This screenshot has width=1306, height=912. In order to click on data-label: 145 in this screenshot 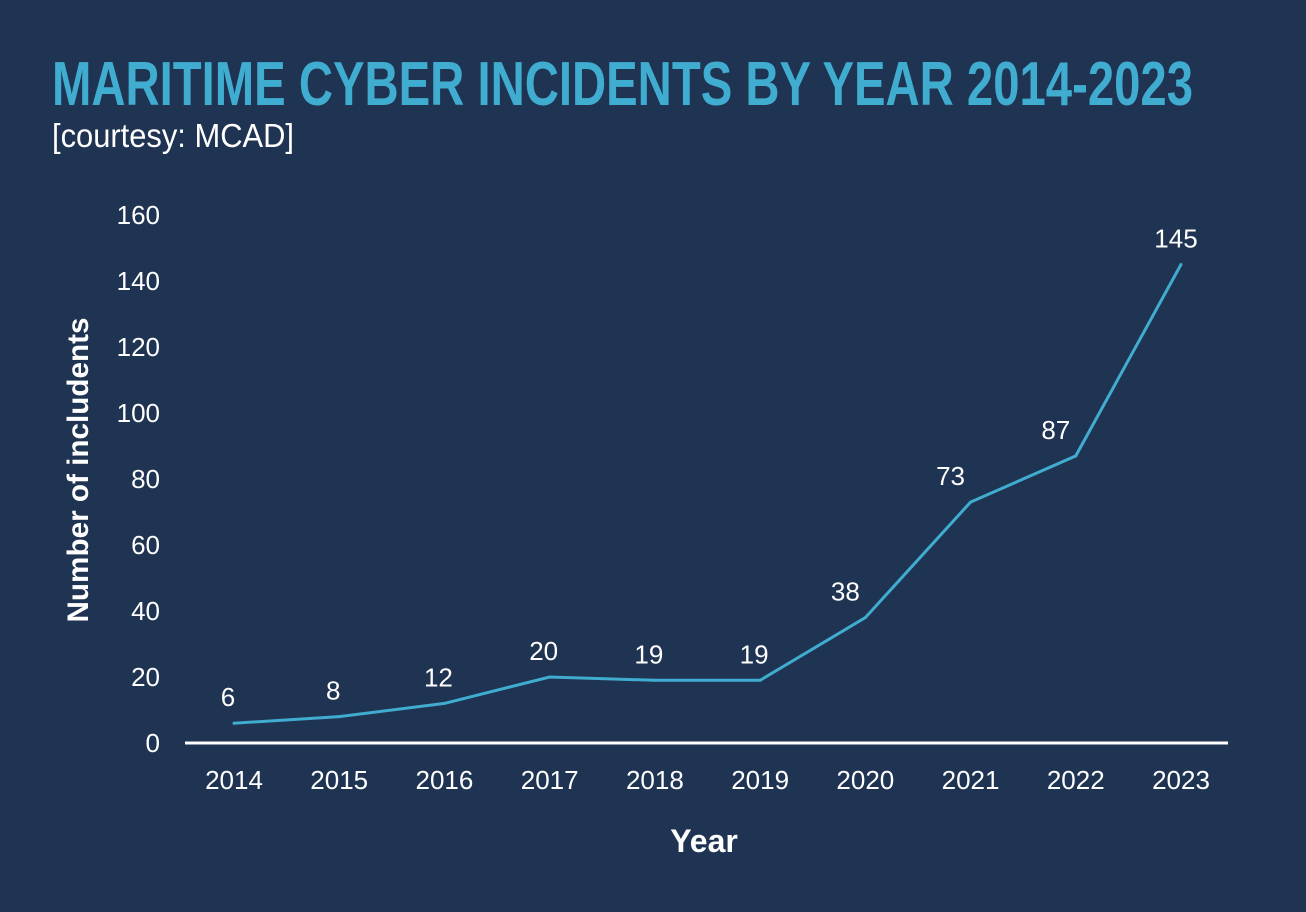, I will do `click(1175, 239)`.